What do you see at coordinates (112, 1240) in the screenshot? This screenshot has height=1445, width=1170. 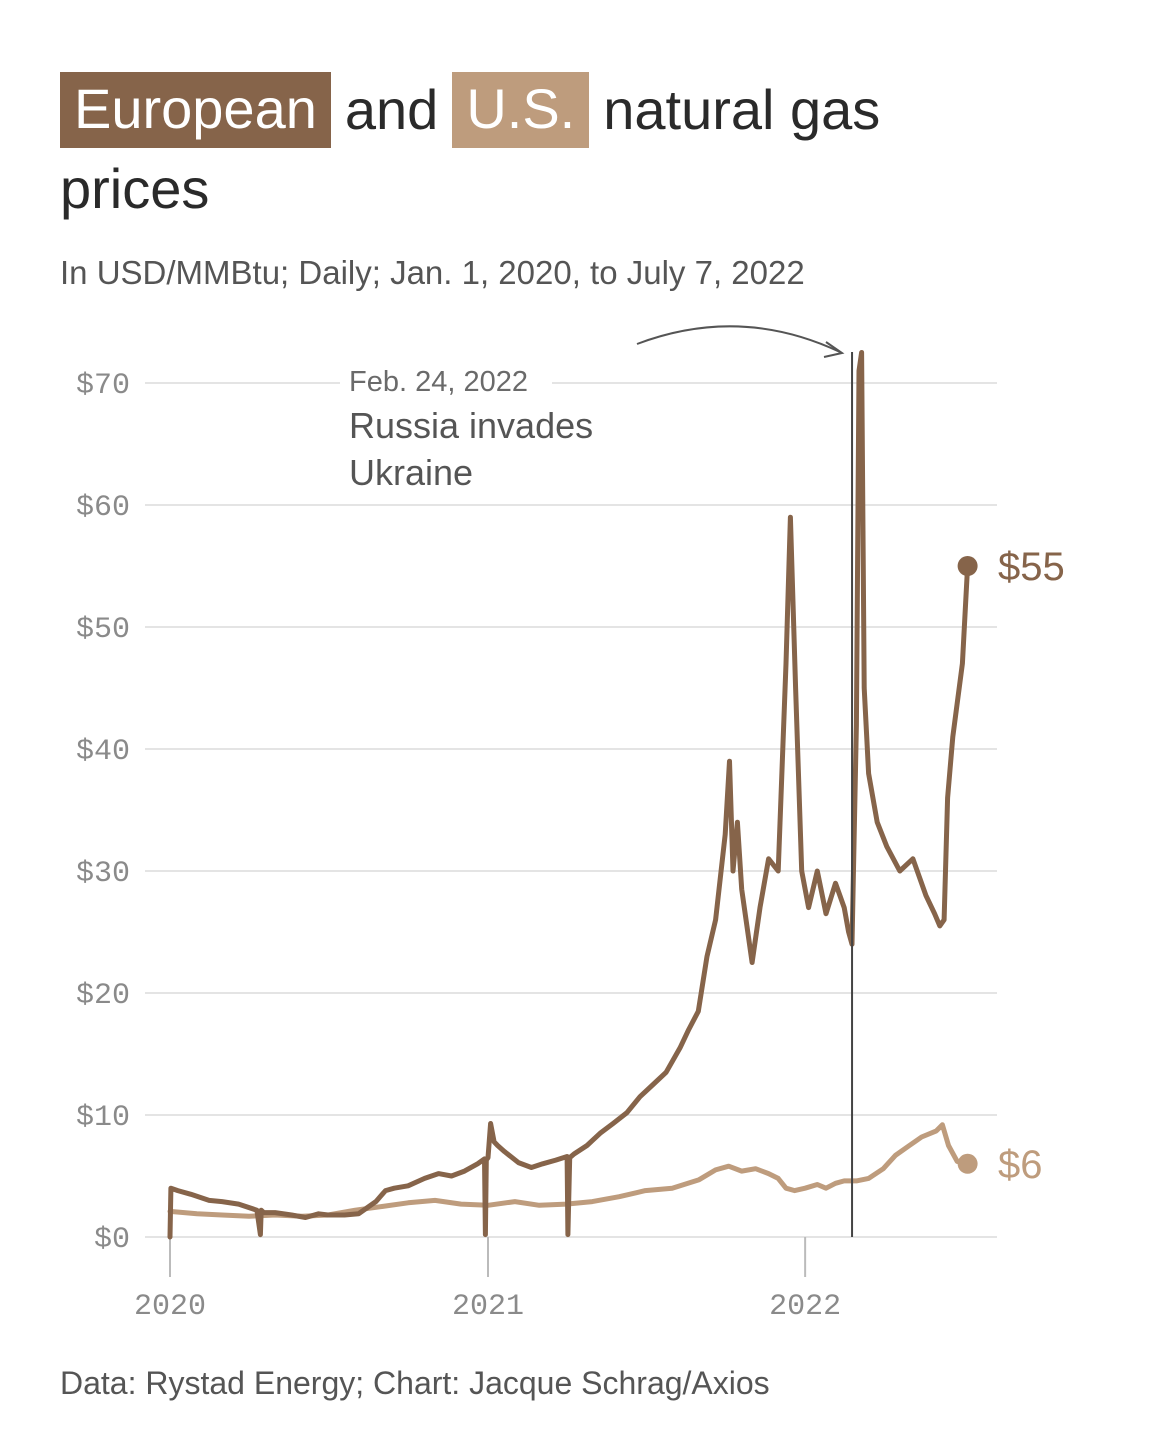 I see `y-tick-label: $0` at bounding box center [112, 1240].